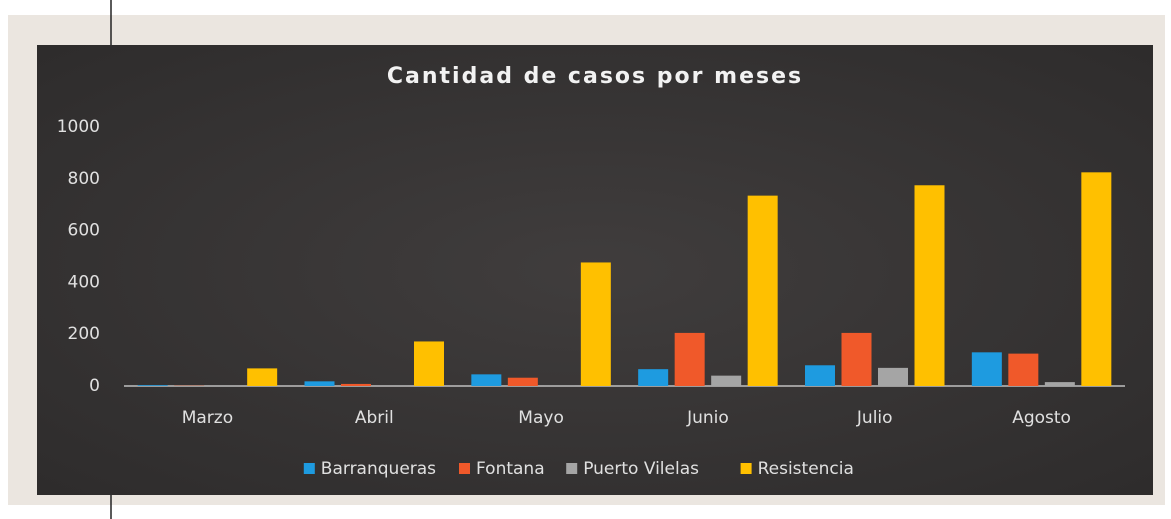 The image size is (1171, 519). Describe the element at coordinates (207, 418) in the screenshot. I see `x-tick-label: Marzo` at that location.